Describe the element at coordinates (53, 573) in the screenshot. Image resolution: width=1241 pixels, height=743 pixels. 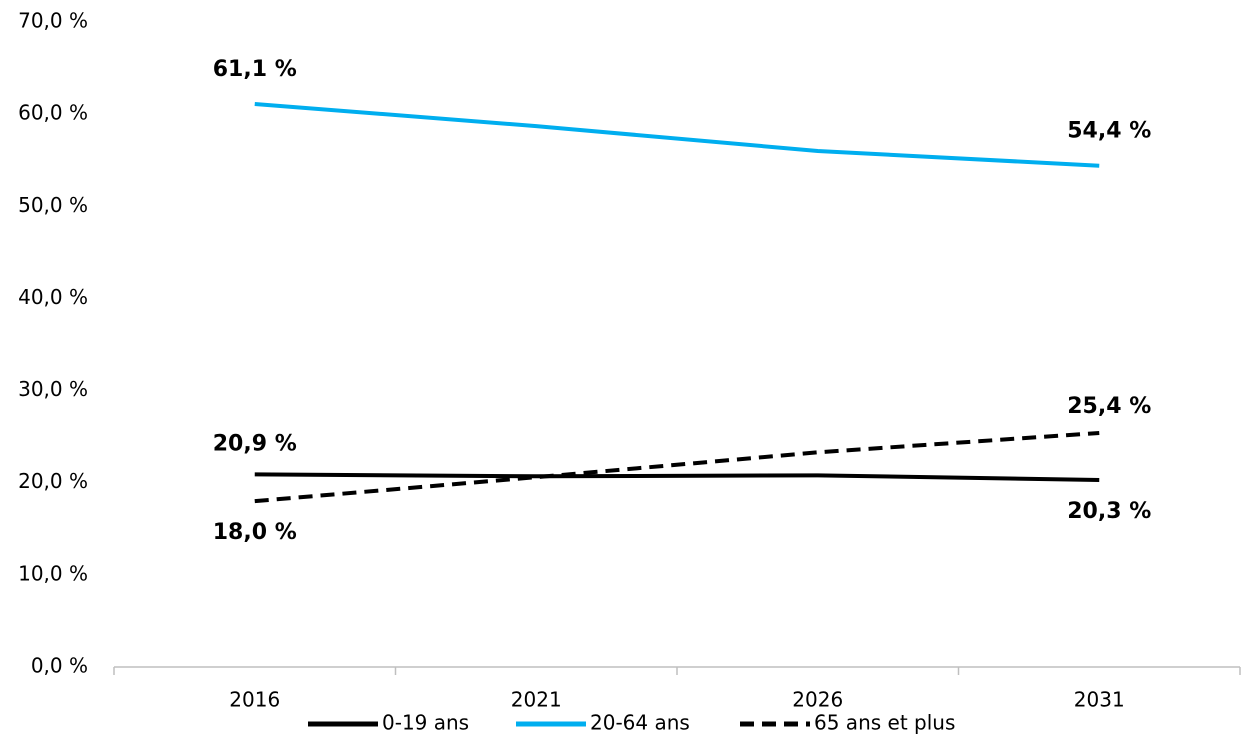
I see `y-tick-label: 10,0 %` at that location.